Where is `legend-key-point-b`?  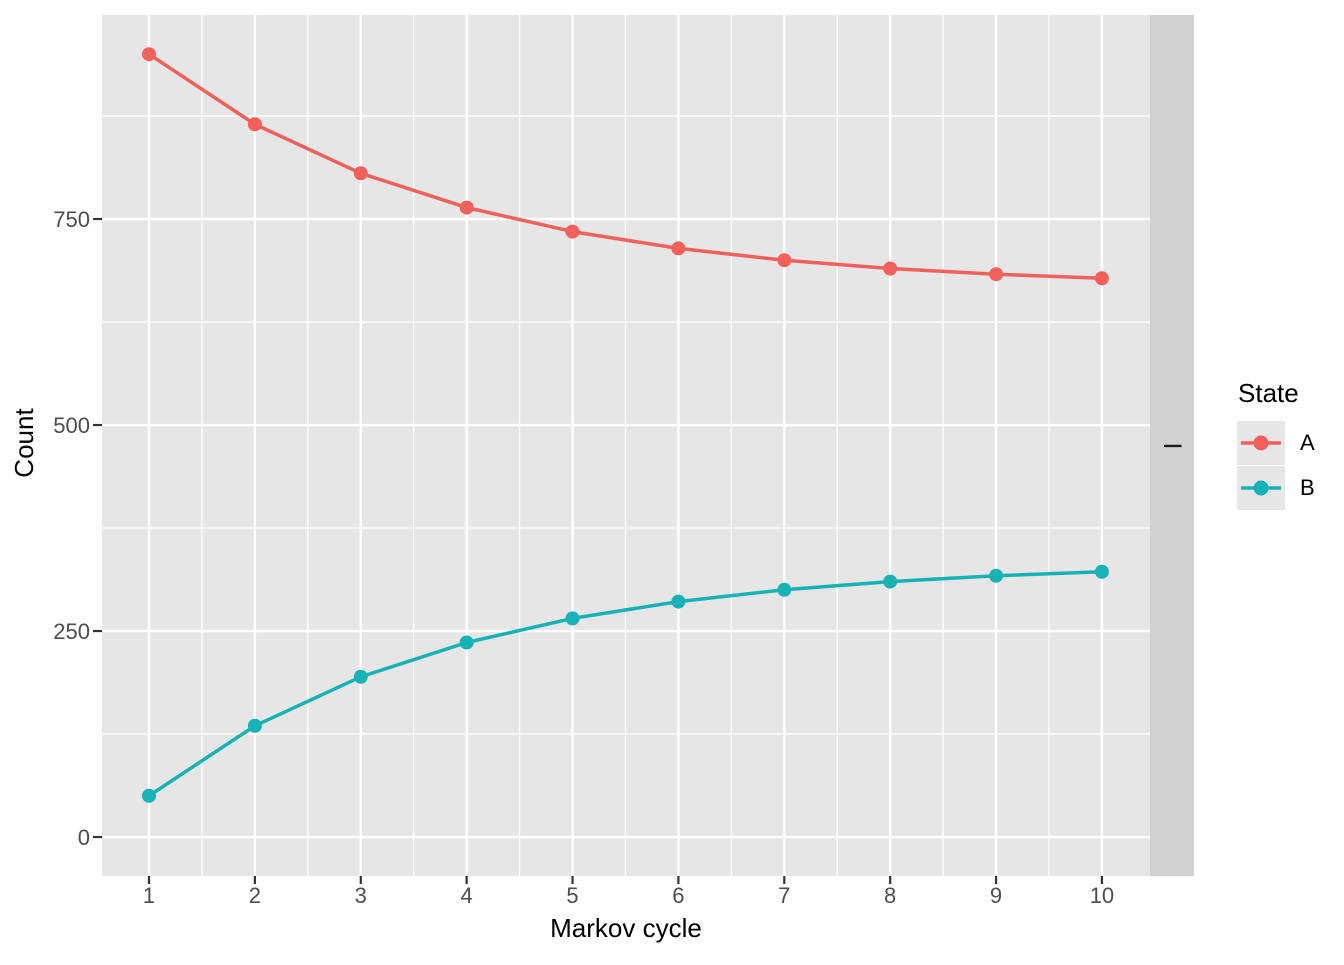
legend-key-point-b is located at coordinates (1261, 488).